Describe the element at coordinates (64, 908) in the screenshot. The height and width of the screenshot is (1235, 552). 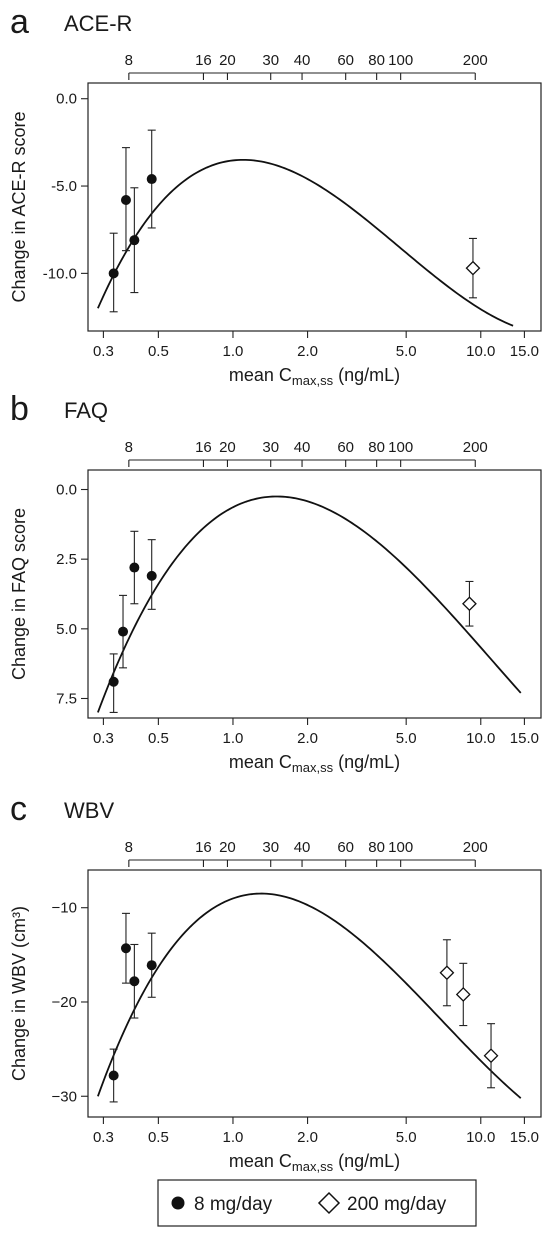
I see `y-tick-label: −10` at that location.